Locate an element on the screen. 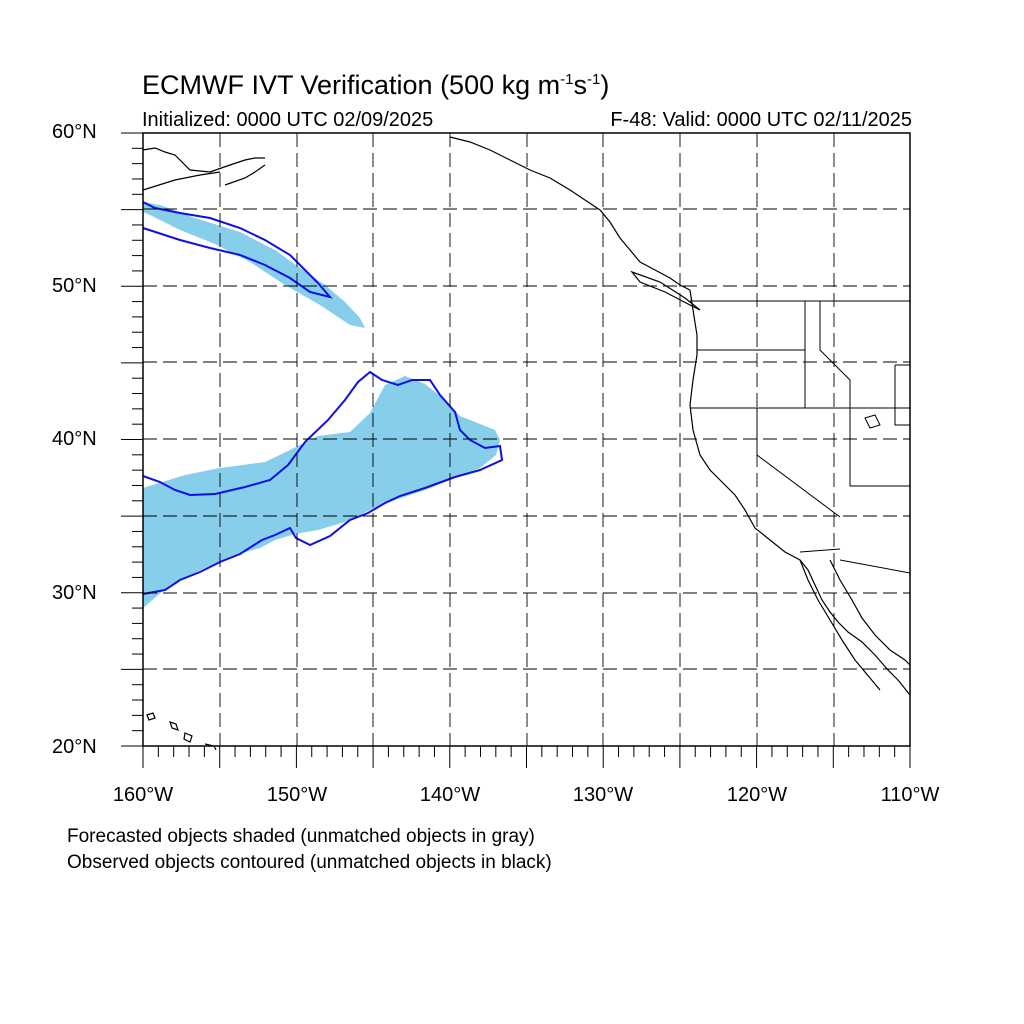  forecast-object-north is located at coordinates (254, 265).